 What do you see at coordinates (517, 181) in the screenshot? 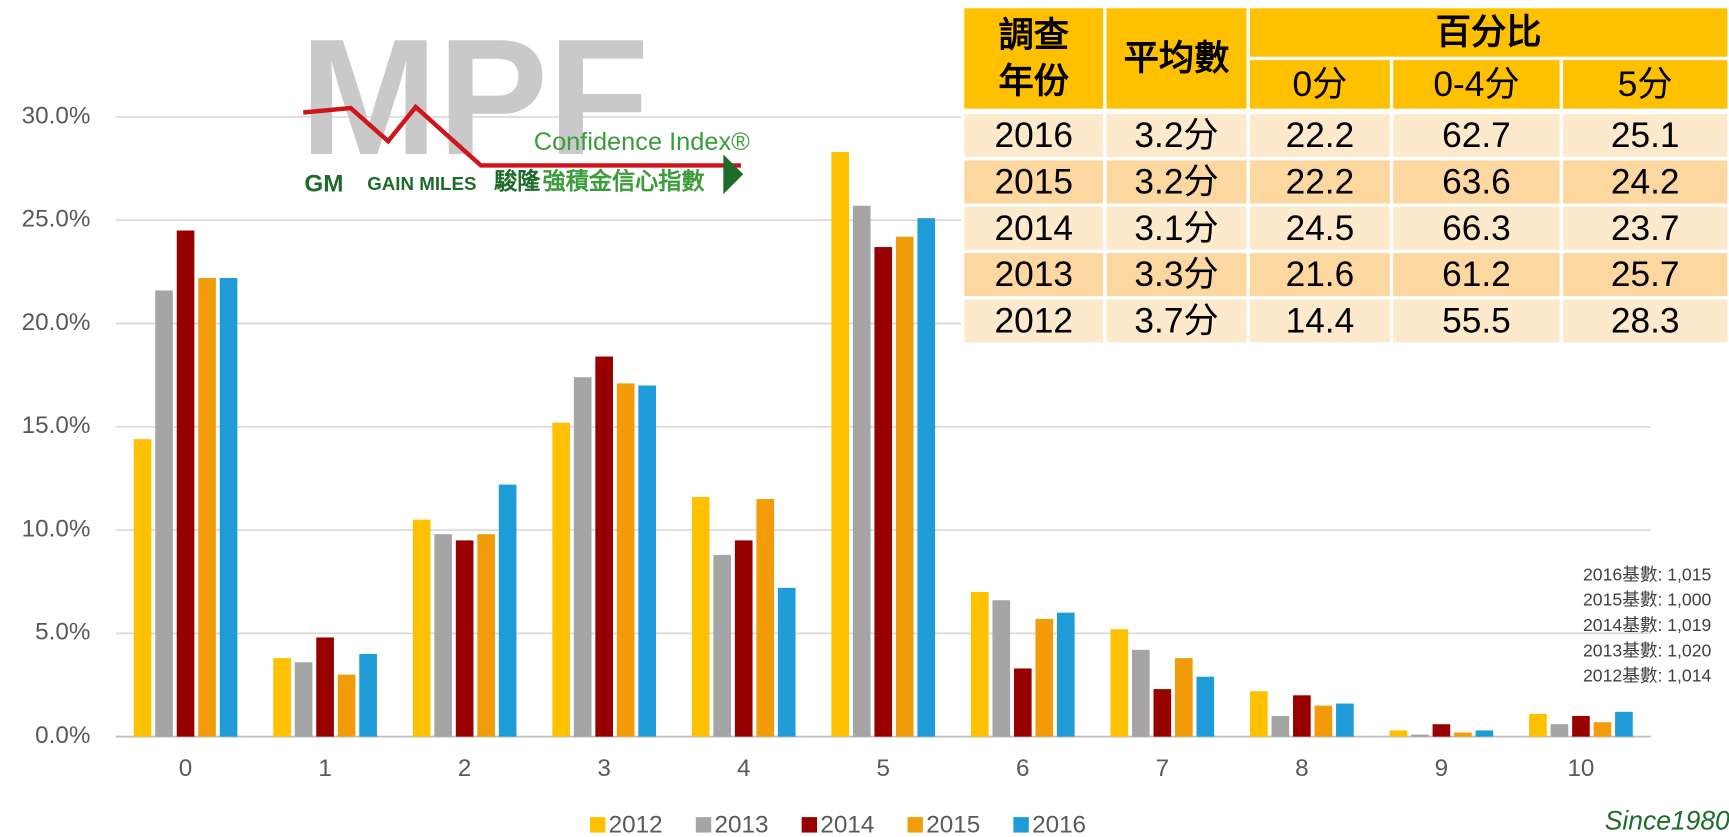
I see `logo-name: 駿隆` at bounding box center [517, 181].